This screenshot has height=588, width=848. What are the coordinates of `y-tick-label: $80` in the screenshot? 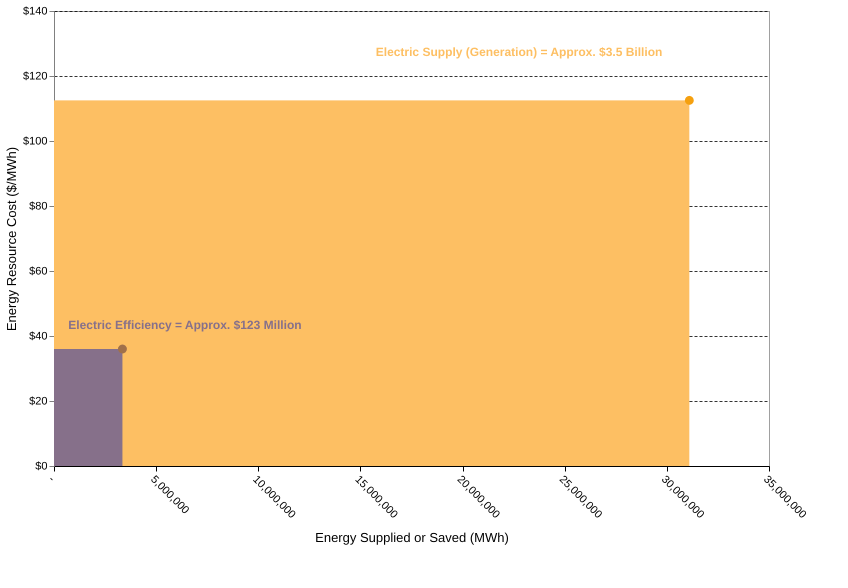 It's located at (38, 206).